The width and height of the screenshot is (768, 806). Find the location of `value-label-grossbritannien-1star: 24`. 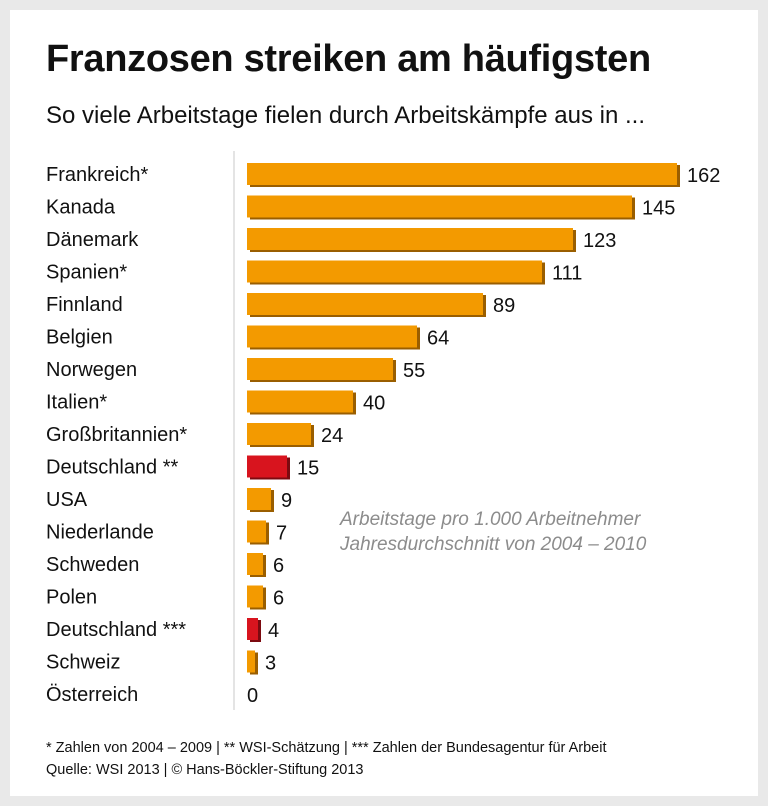

value-label-grossbritannien-1star: 24 is located at coordinates (332, 436).